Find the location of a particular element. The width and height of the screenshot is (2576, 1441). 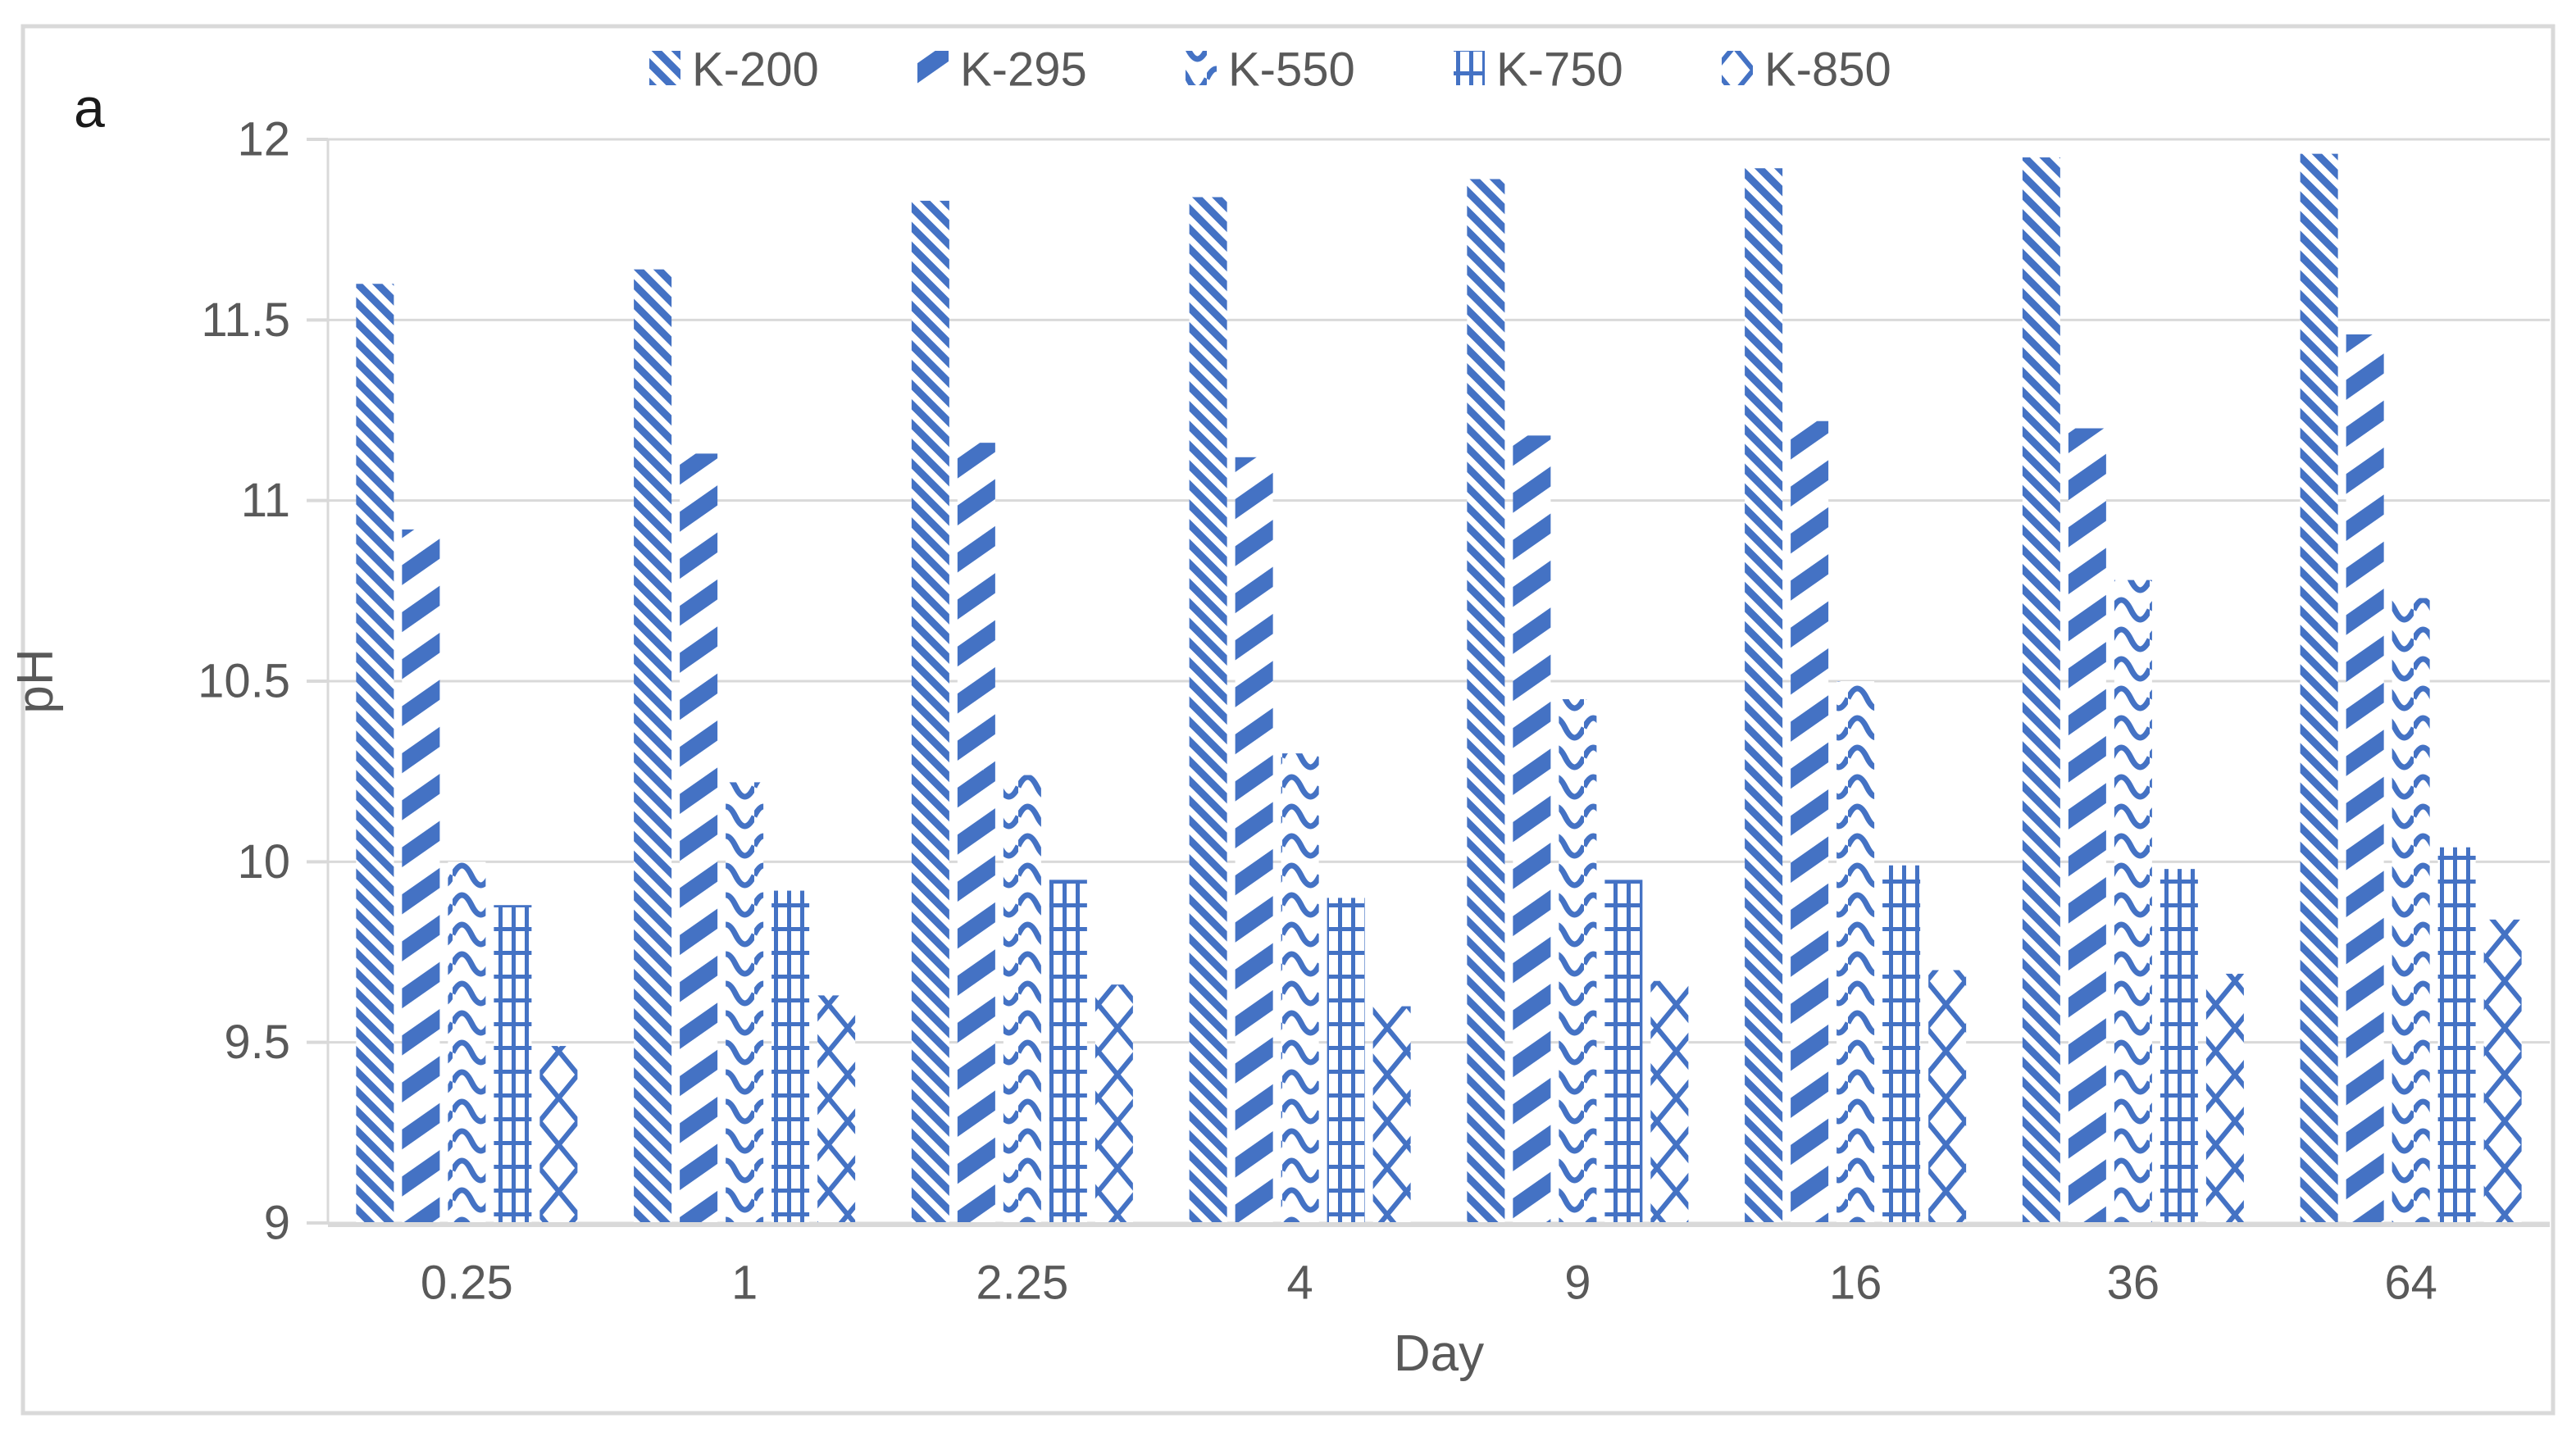

y-tick-label: 10 is located at coordinates (263, 862).